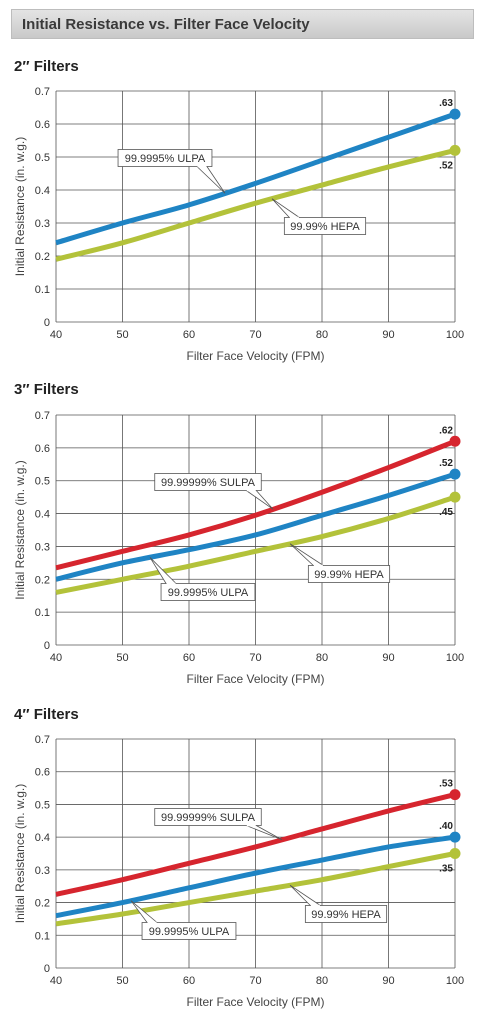 The image size is (484, 1024). I want to click on series-line-hepa, so click(255, 204).